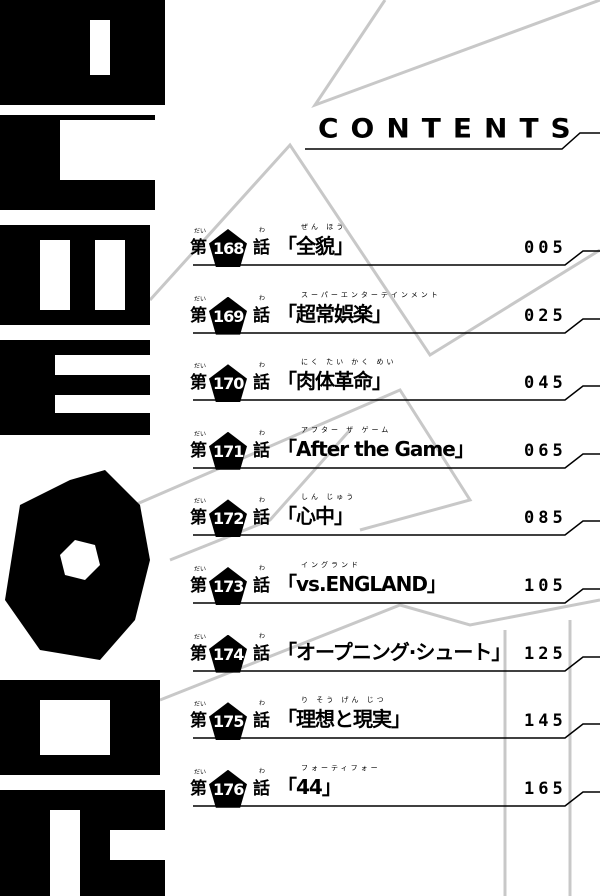 This screenshot has height=896, width=600. What do you see at coordinates (452, 141) in the screenshot?
I see `header-rule` at bounding box center [452, 141].